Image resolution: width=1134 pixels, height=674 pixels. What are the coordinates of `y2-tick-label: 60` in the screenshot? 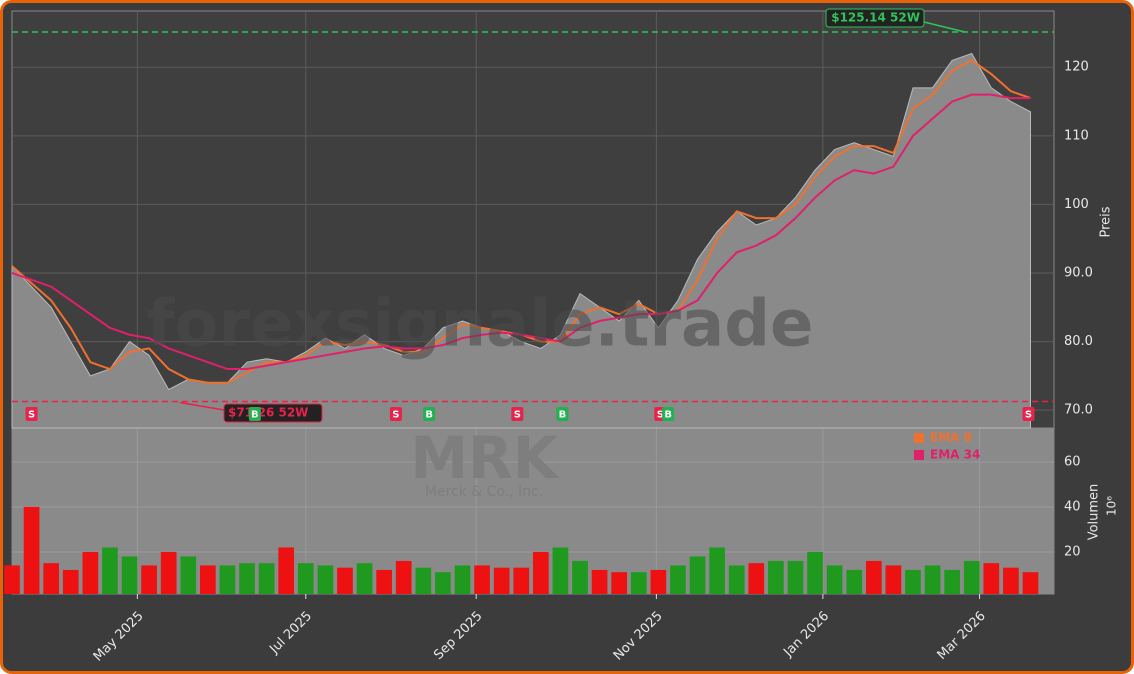 It's located at (1072, 461).